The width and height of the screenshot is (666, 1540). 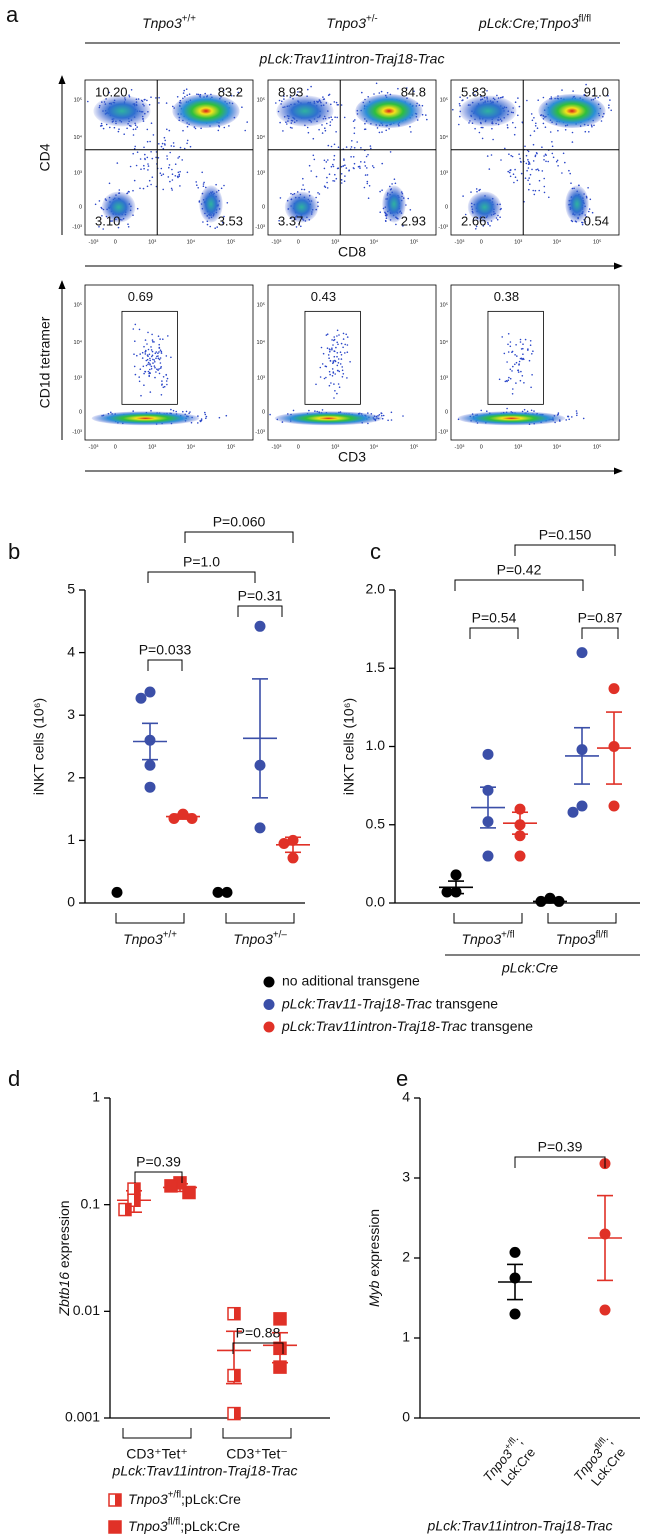 What do you see at coordinates (290, 91) in the screenshot?
I see `quadrant-percent: 8.93` at bounding box center [290, 91].